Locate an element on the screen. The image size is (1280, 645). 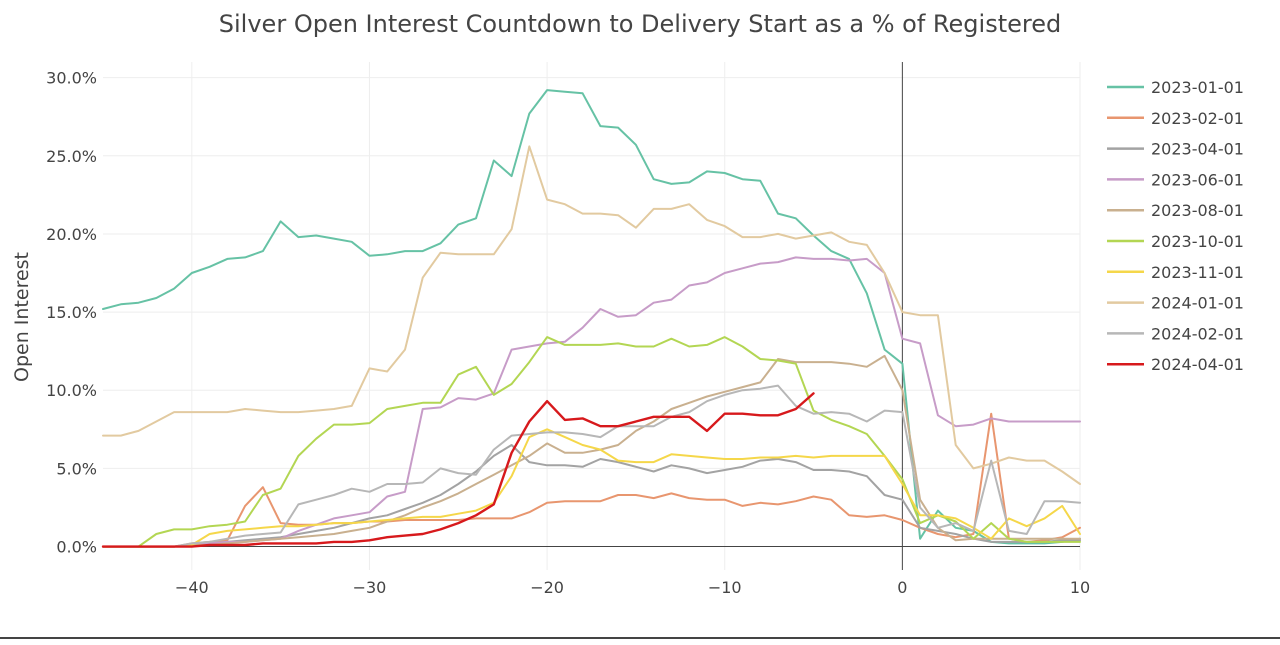
y-tick-label: 25.0% is located at coordinates (71, 156).